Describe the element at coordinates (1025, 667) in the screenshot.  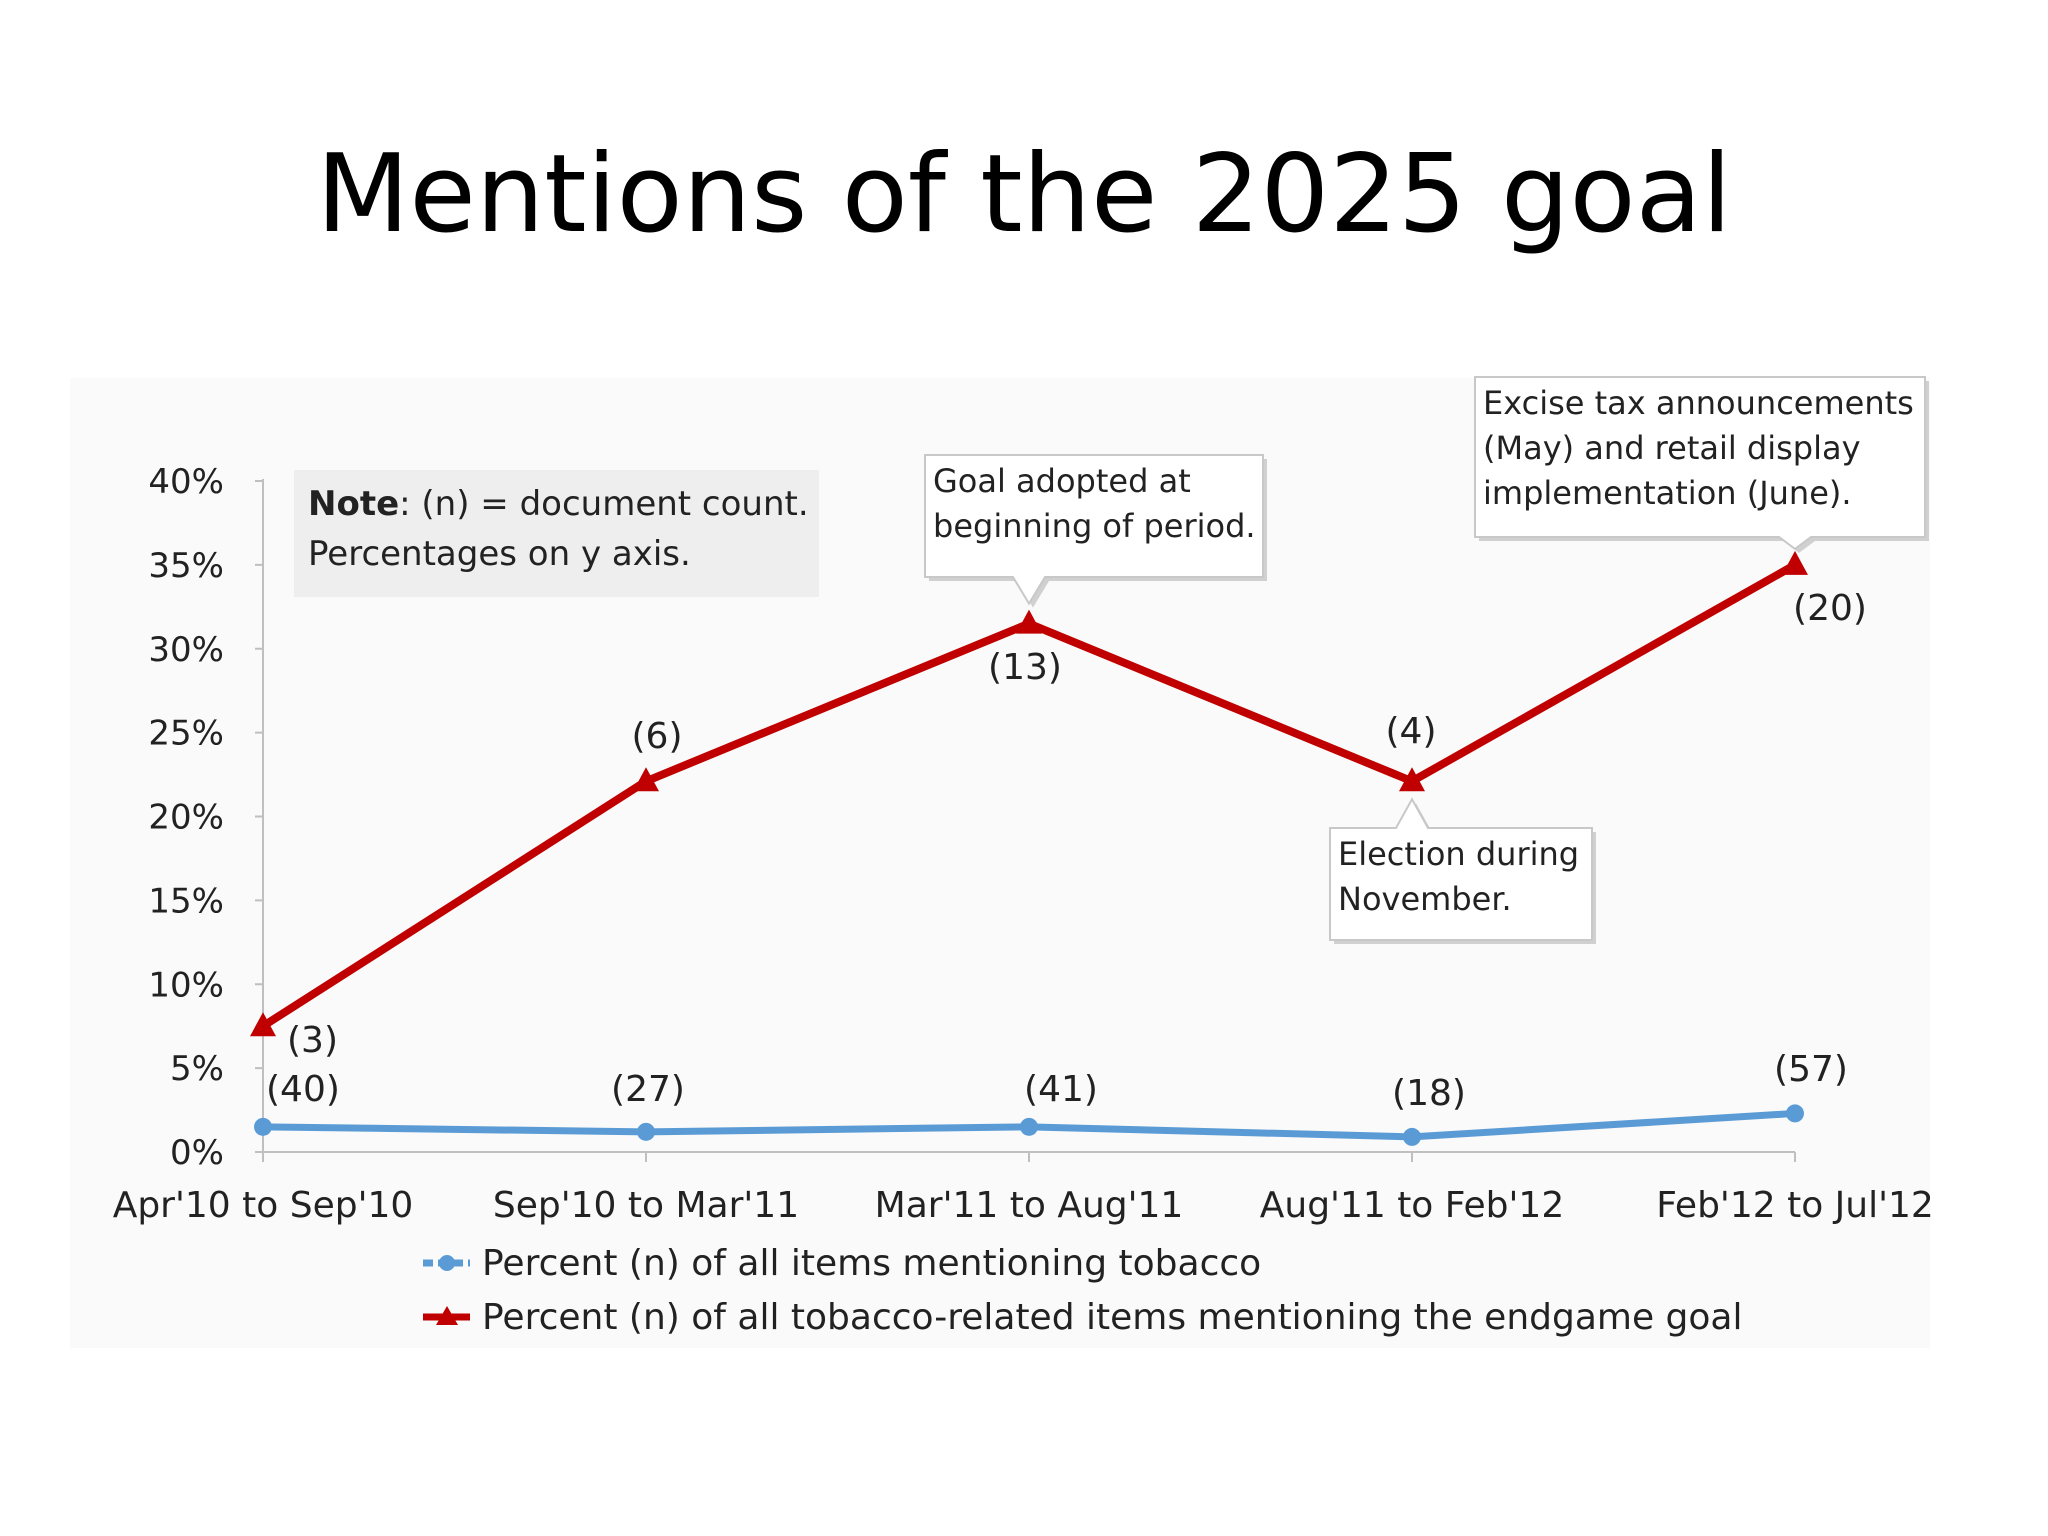
I see `data-label-endgame: (13)` at that location.